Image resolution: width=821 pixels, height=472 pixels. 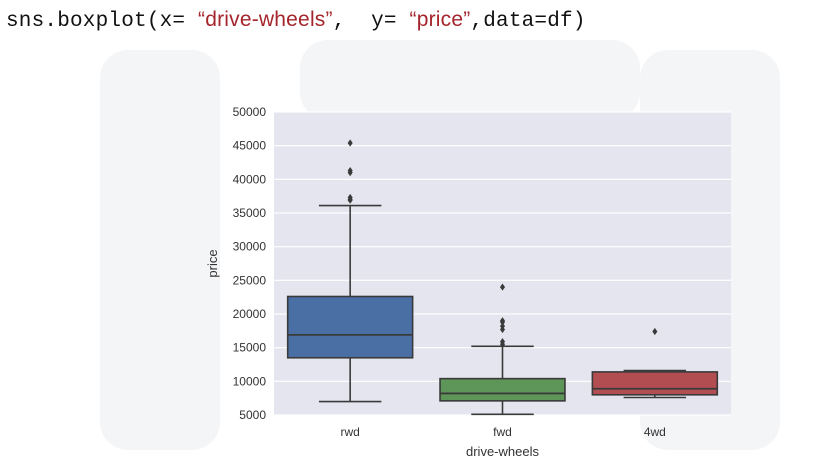 I want to click on y-tick-label: 20000, so click(x=250, y=314).